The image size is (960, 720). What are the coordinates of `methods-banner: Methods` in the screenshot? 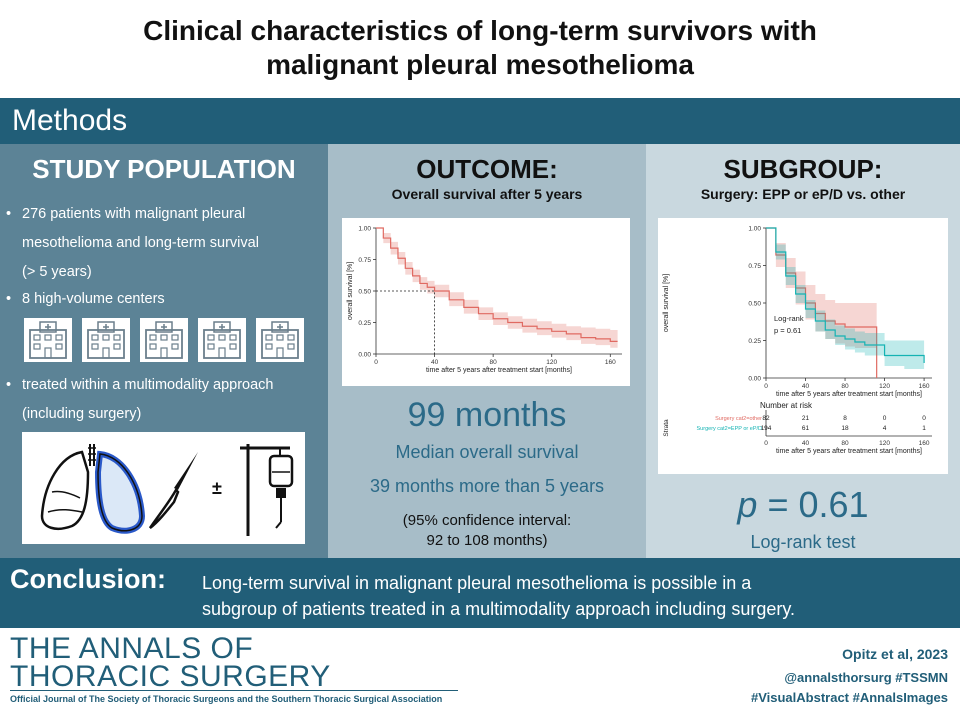 It's located at (480, 121).